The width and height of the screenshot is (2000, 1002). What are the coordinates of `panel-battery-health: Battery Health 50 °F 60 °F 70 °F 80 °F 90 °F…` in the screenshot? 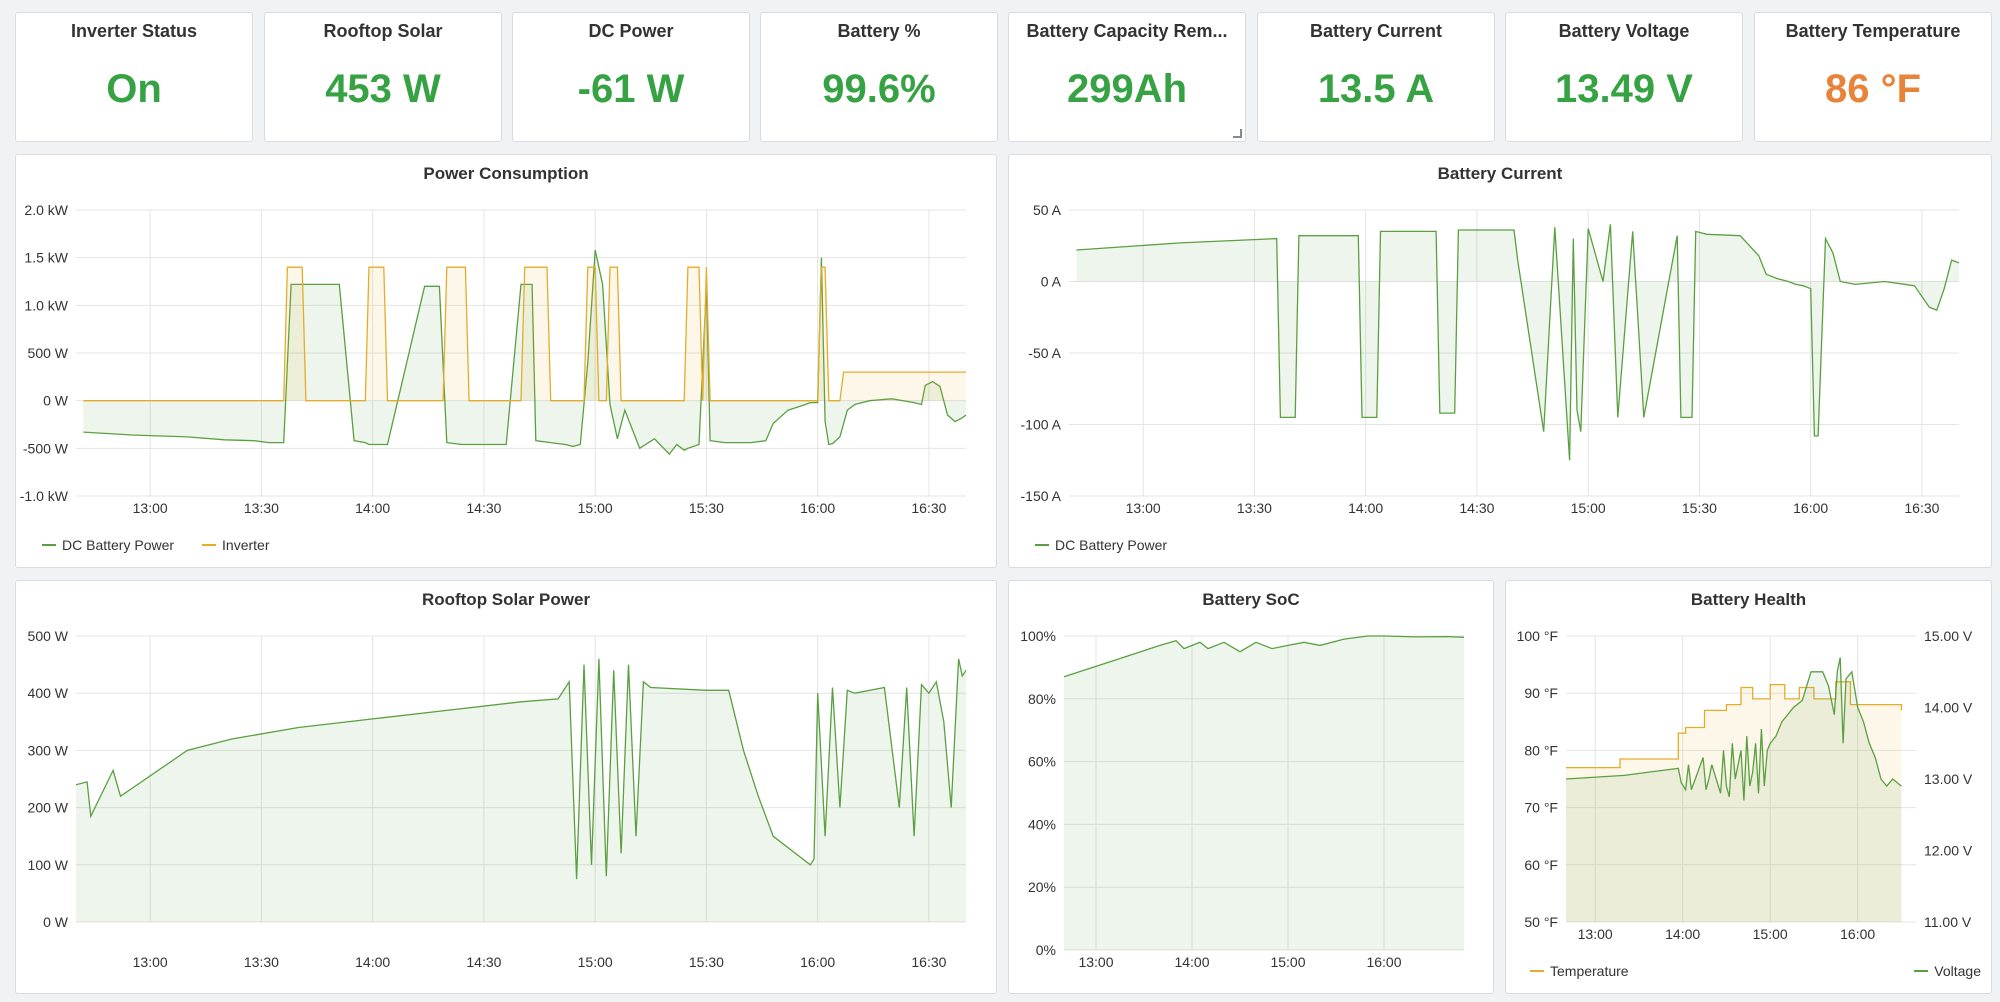 It's located at (1748, 787).